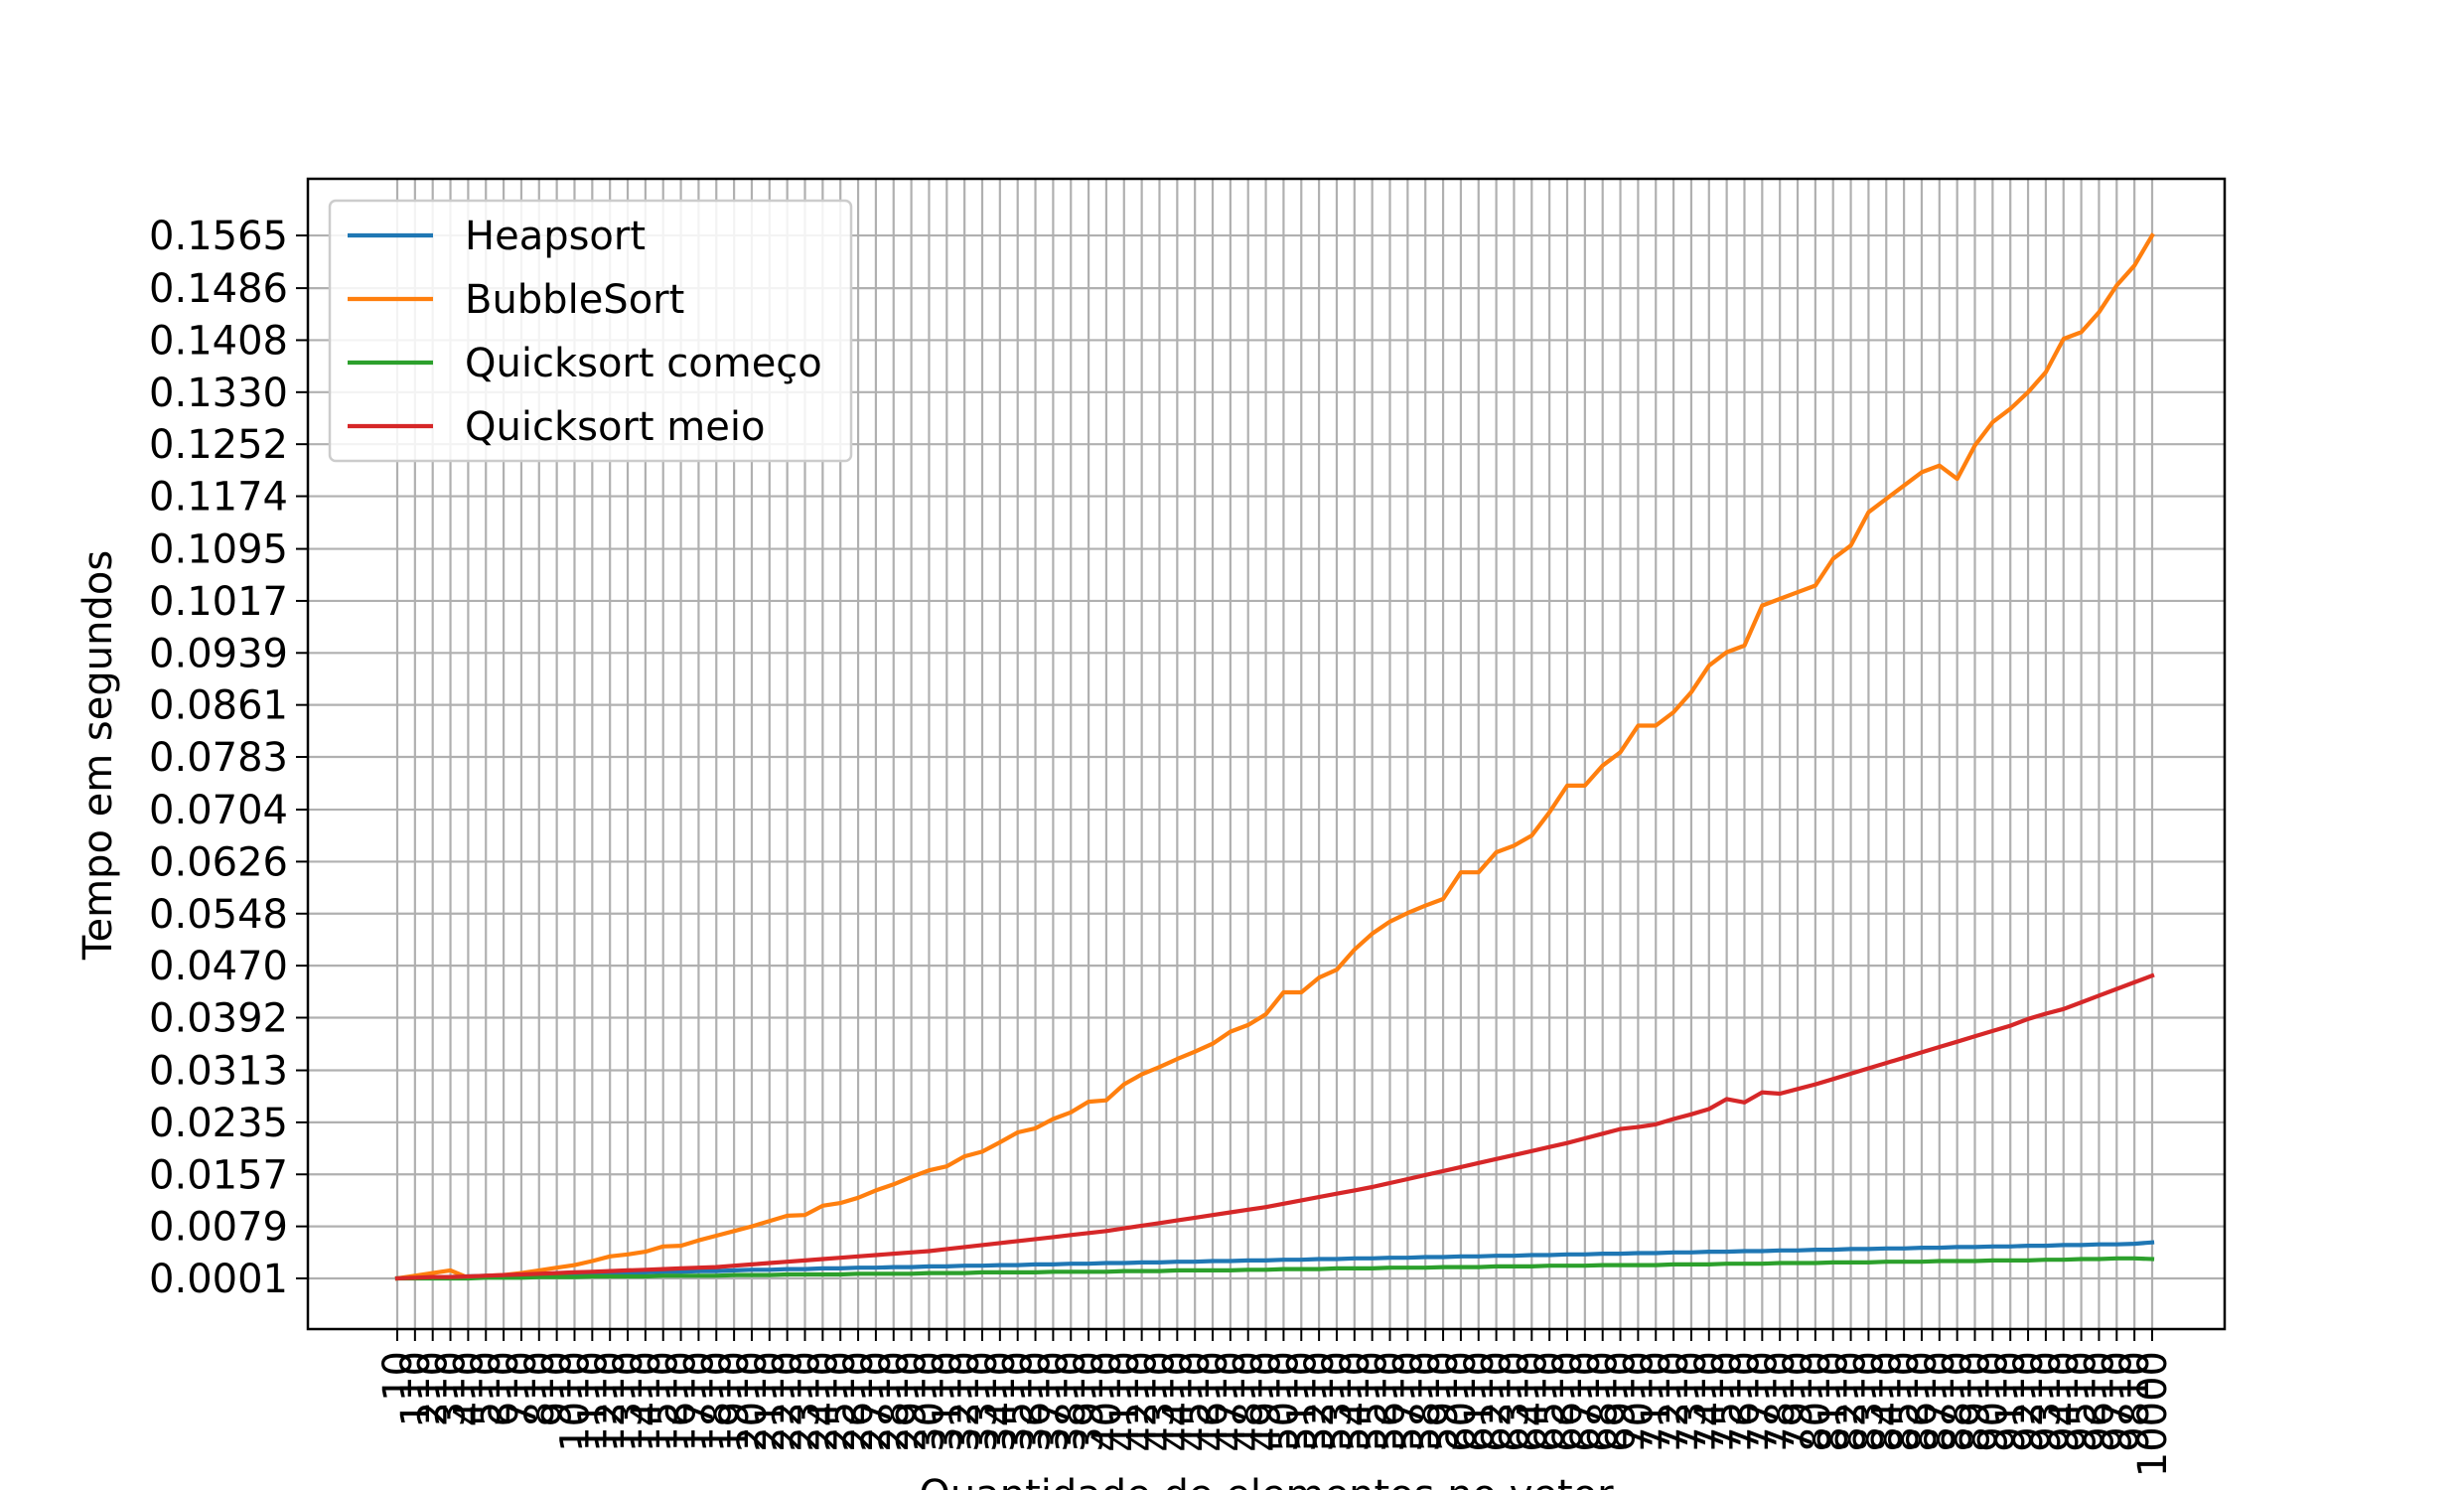  I want to click on y-tick-label: 0.1330, so click(218, 393).